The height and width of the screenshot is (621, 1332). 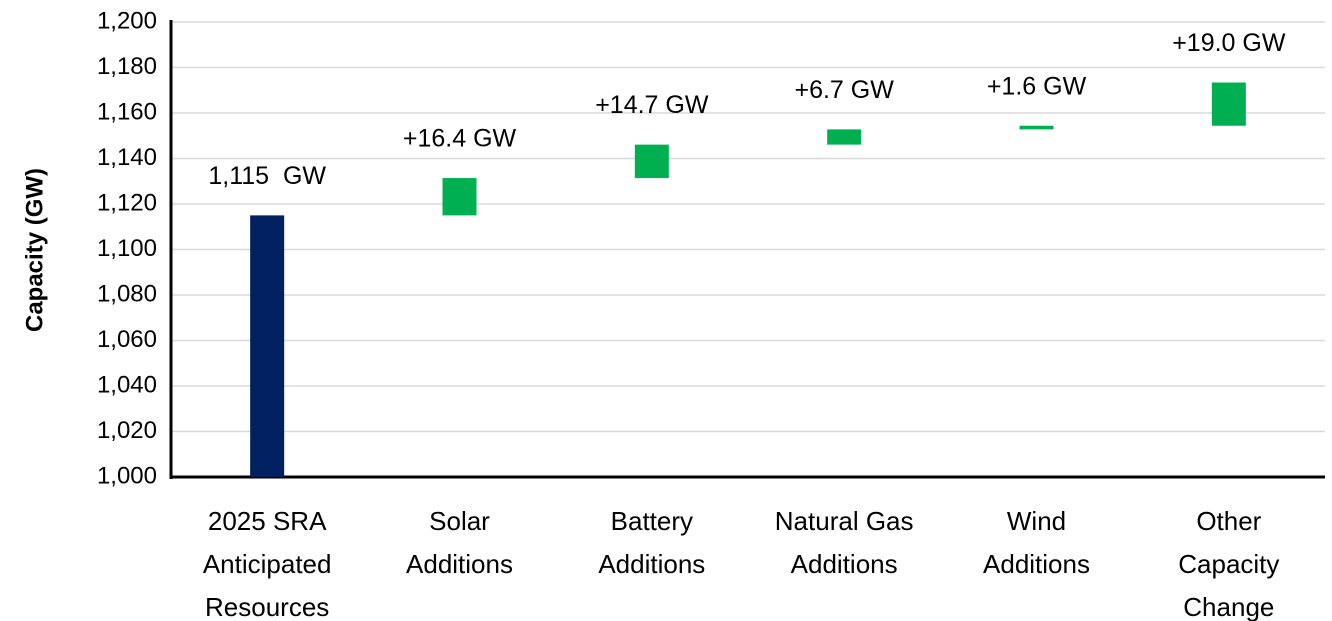 What do you see at coordinates (652, 542) in the screenshot?
I see `x-tick-label: Battery Additions` at bounding box center [652, 542].